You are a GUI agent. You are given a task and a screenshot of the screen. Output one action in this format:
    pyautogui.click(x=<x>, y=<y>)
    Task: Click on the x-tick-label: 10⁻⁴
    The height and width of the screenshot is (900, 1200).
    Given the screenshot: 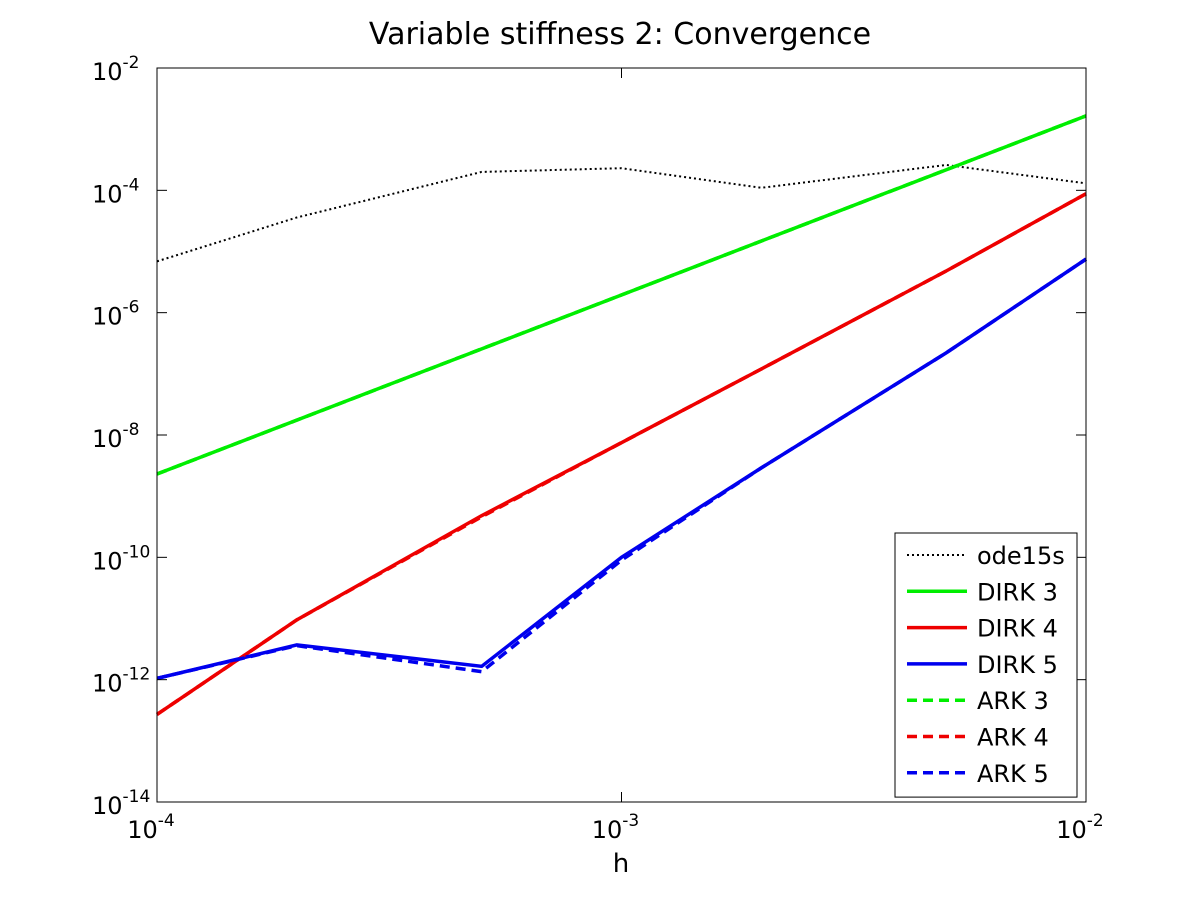 What is the action you would take?
    pyautogui.click(x=151, y=827)
    